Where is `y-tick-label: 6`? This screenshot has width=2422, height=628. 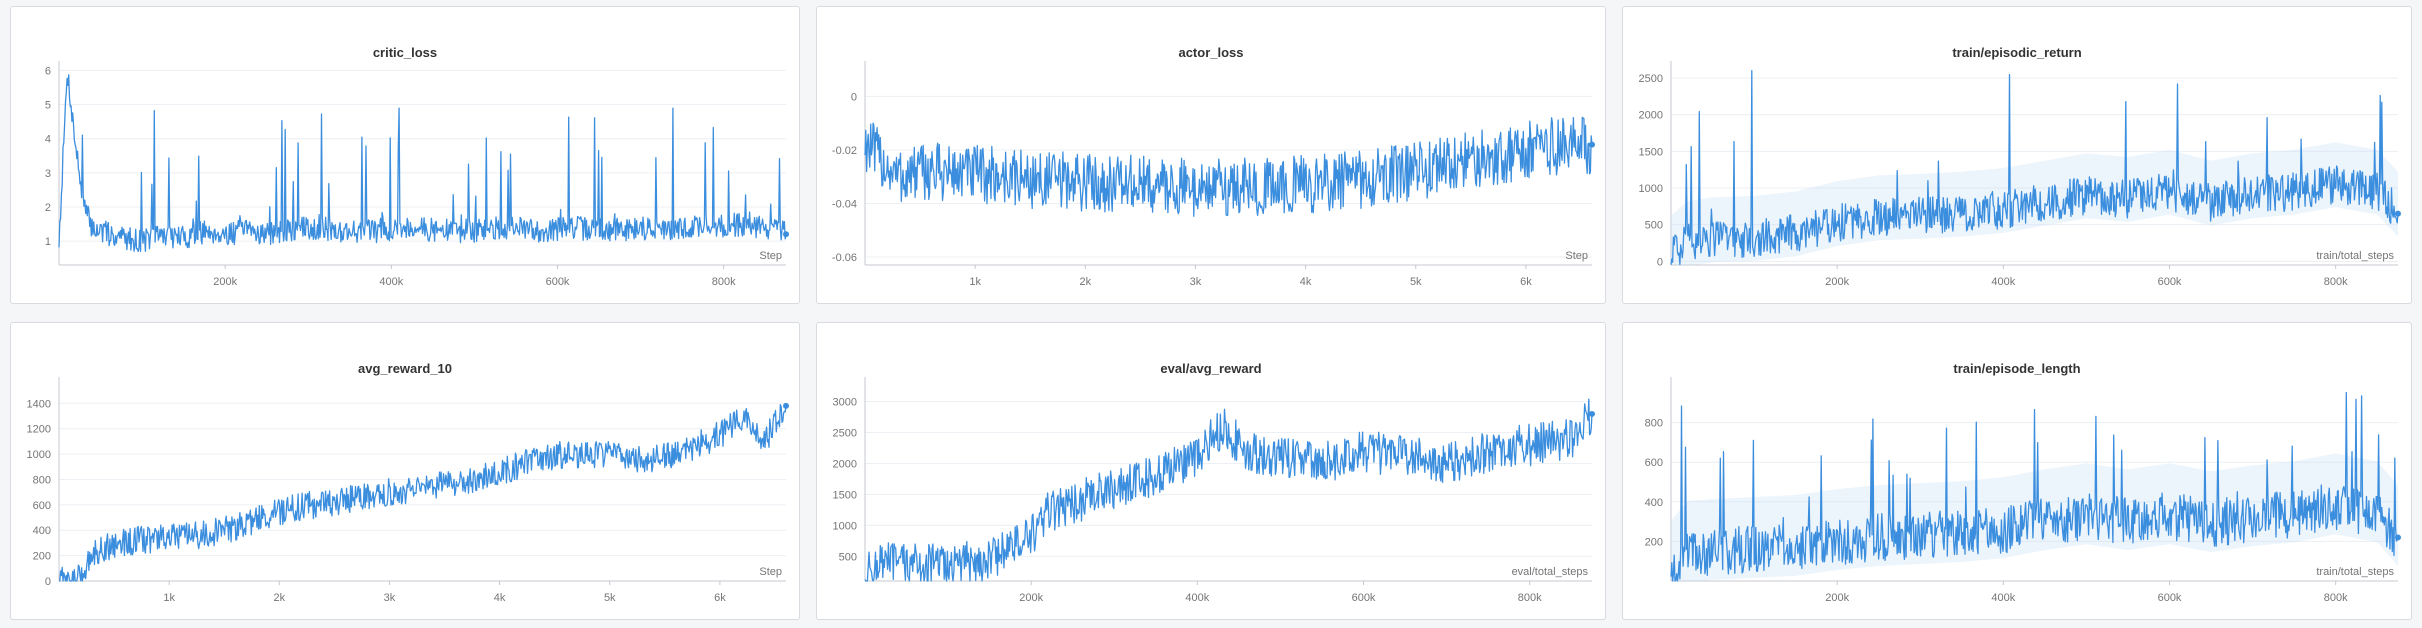 y-tick-label: 6 is located at coordinates (48, 71).